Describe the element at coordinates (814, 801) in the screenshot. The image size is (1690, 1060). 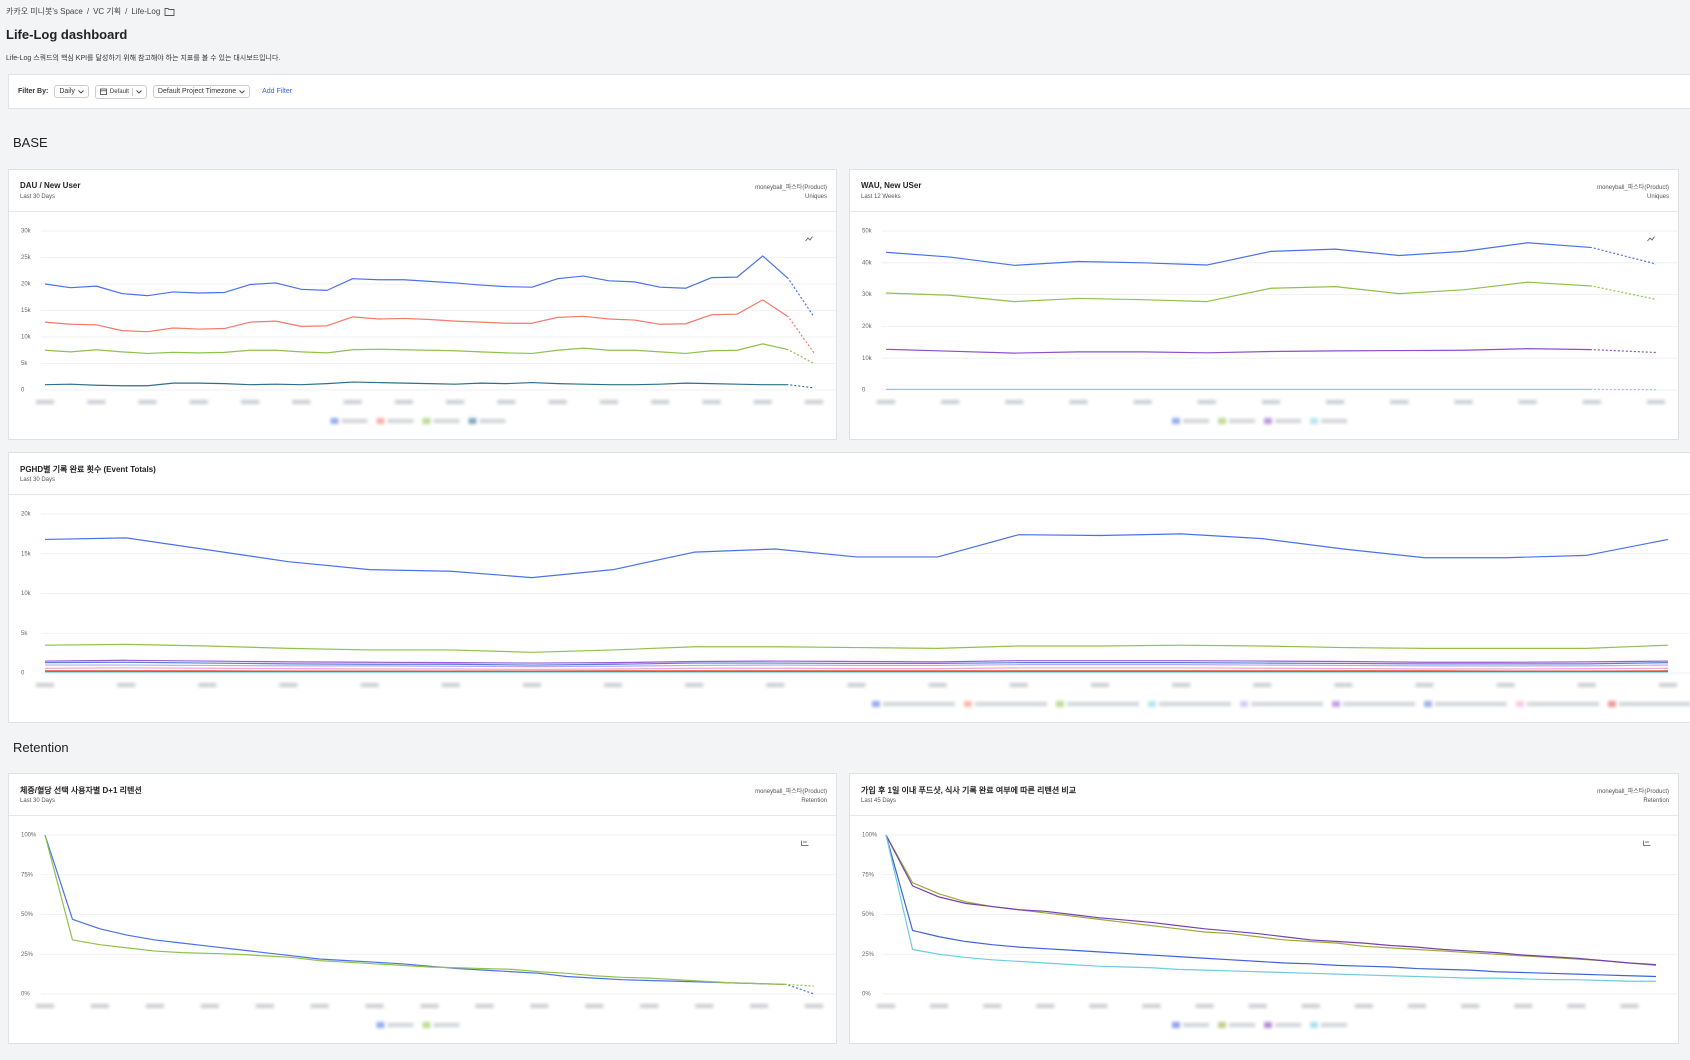
I see `metric-label: Retention` at that location.